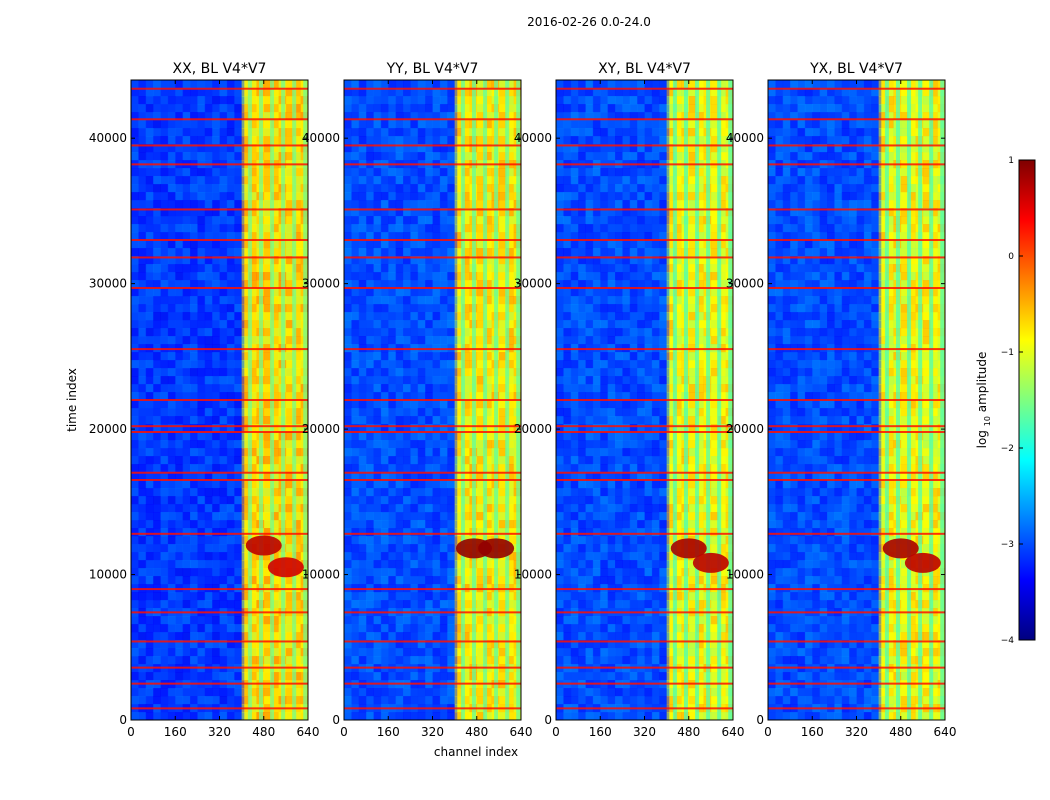  I want to click on x-tick-label: 0, so click(344, 732).